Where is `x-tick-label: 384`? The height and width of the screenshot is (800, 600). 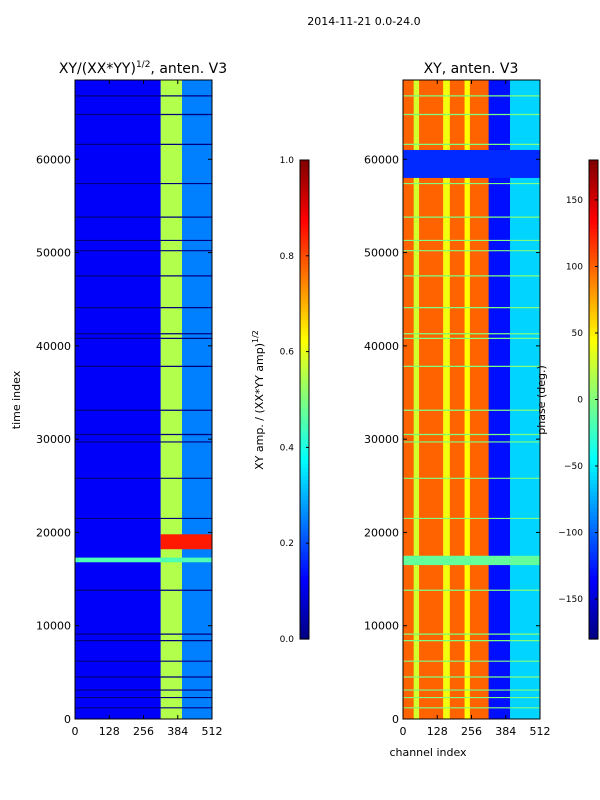 x-tick-label: 384 is located at coordinates (505, 731).